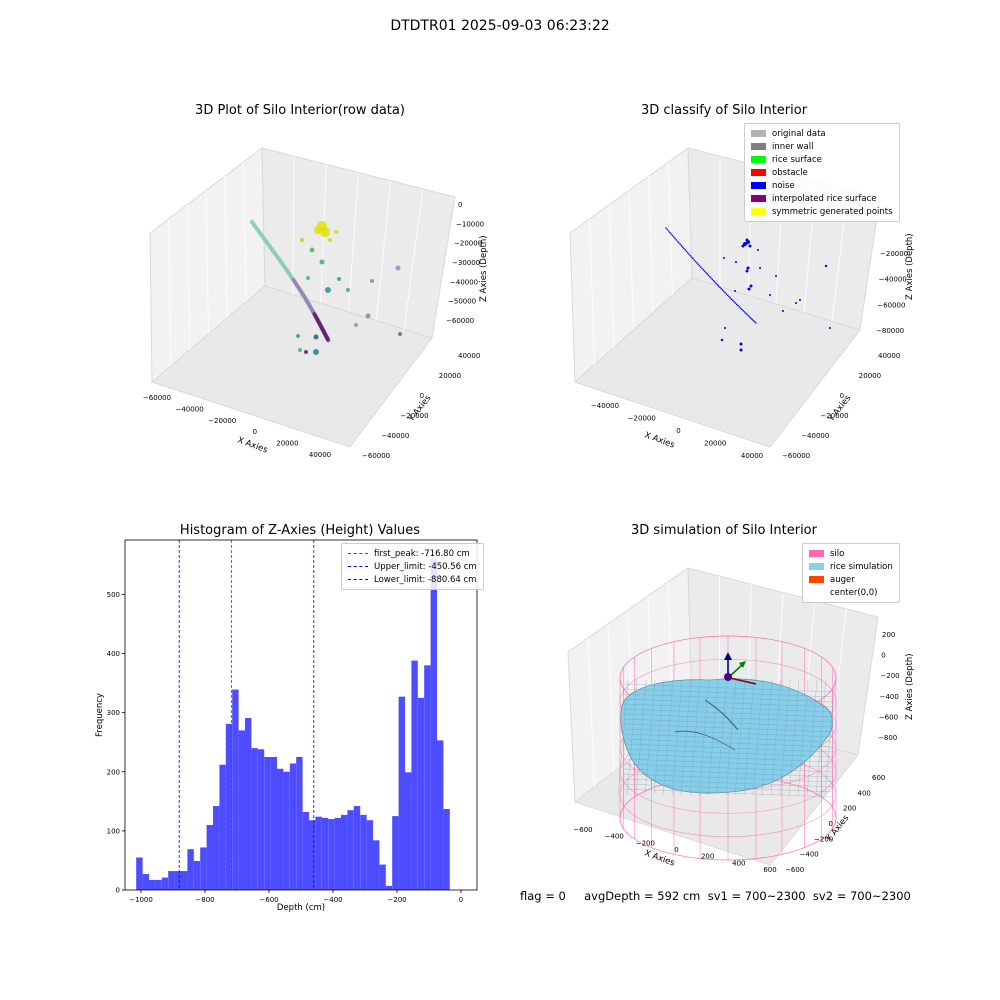  Describe the element at coordinates (464, 282) in the screenshot. I see `z-tick-label: −40000` at that location.